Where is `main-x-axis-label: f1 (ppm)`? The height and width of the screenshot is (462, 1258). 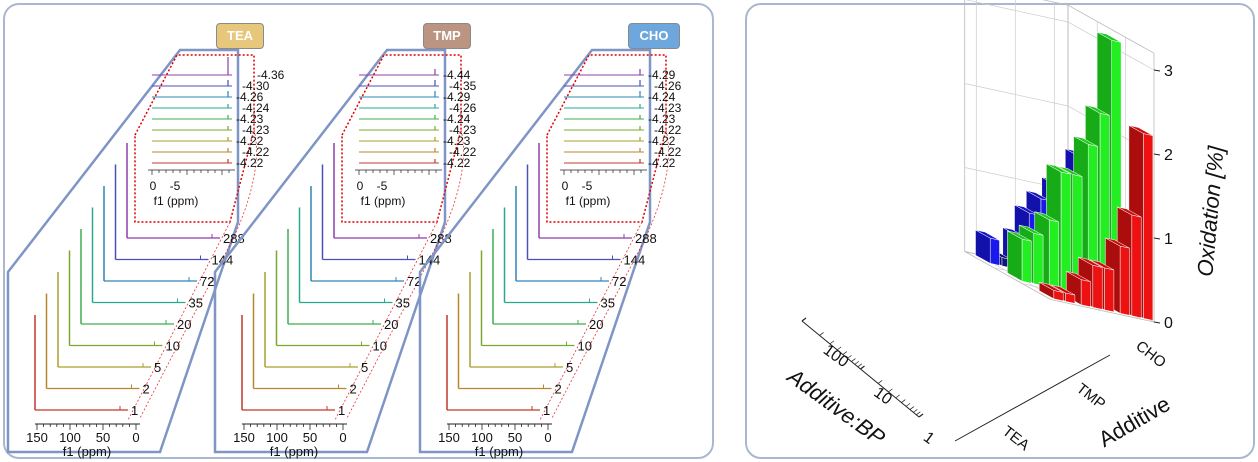
main-x-axis-label: f1 (ppm) is located at coordinates (87, 451).